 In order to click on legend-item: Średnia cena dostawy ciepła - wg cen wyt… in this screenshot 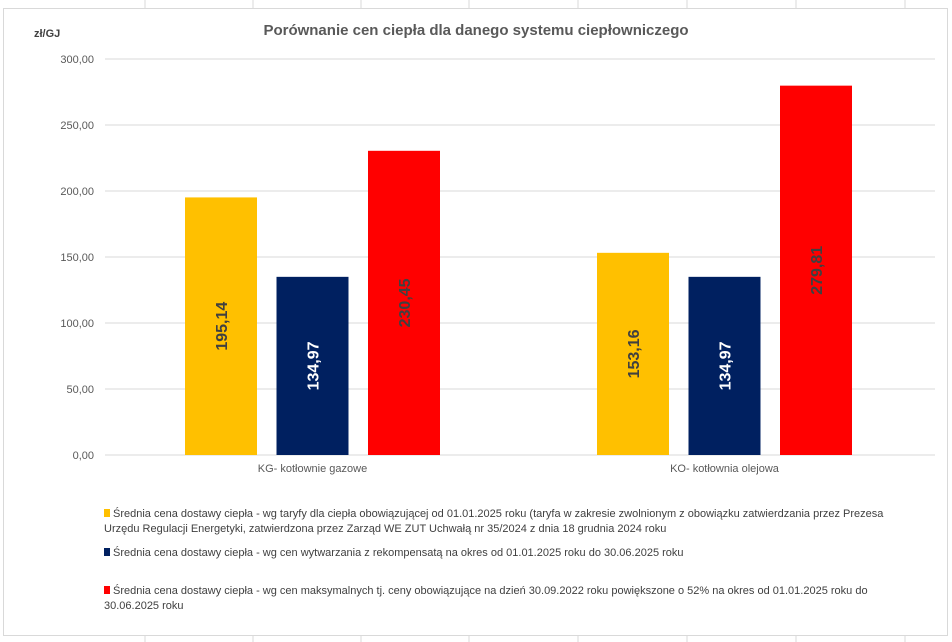, I will do `click(499, 553)`.